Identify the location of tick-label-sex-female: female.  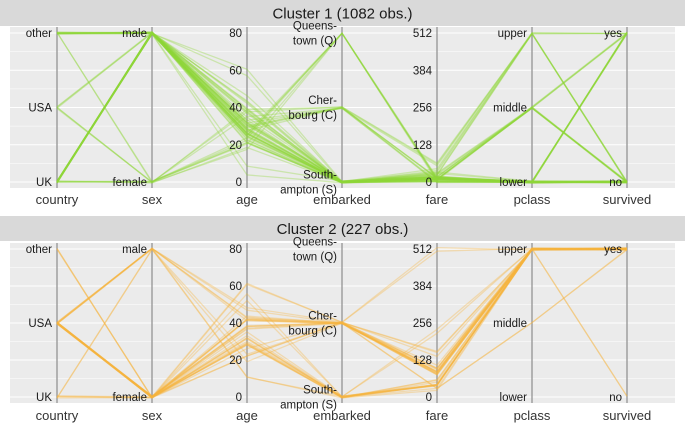
(129, 183).